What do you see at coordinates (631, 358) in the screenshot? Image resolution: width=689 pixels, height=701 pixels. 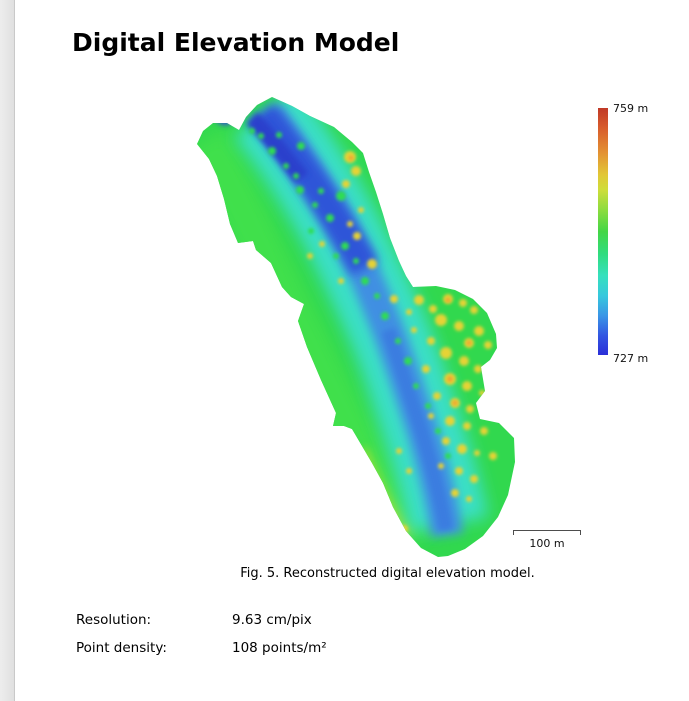 I see `colorbar-min-label: 727 m` at bounding box center [631, 358].